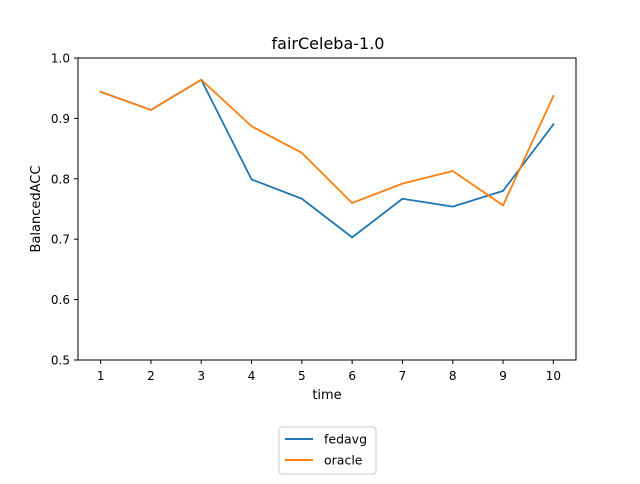 The image size is (640, 484). I want to click on x-tick-label: 5, so click(302, 376).